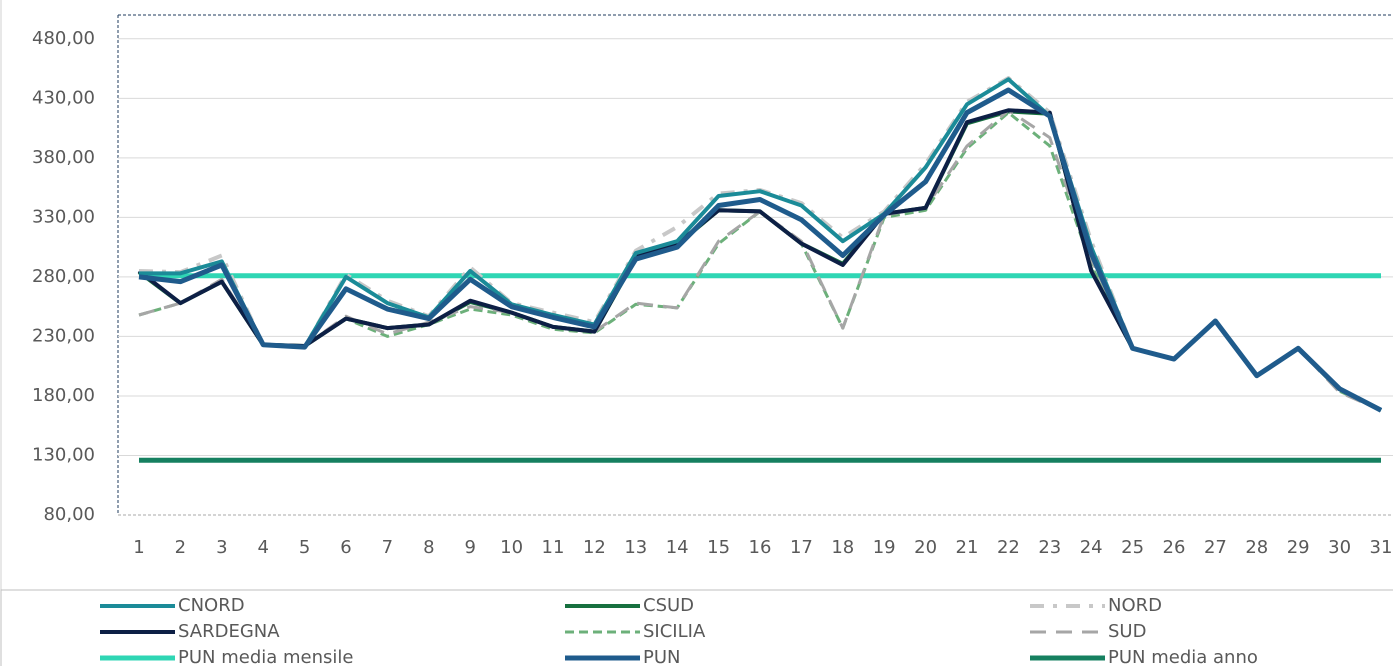 This screenshot has width=1393, height=666. I want to click on x-tick-label: 19, so click(884, 547).